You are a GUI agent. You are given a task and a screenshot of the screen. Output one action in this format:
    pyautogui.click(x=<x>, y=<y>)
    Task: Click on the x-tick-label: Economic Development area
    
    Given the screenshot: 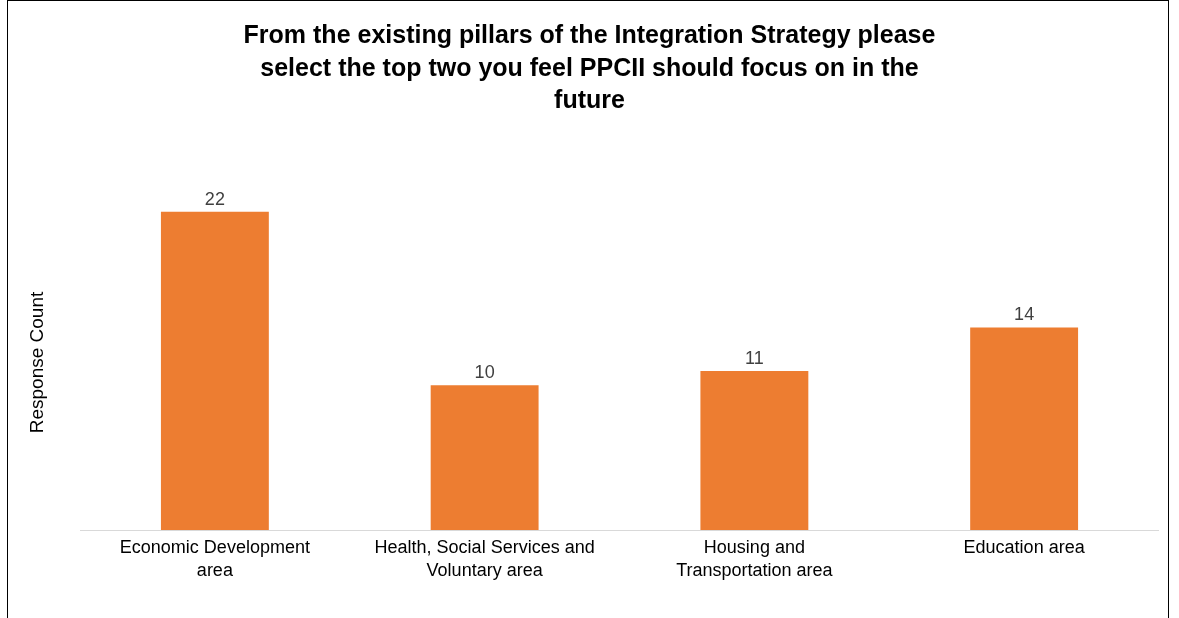 What is the action you would take?
    pyautogui.click(x=214, y=558)
    